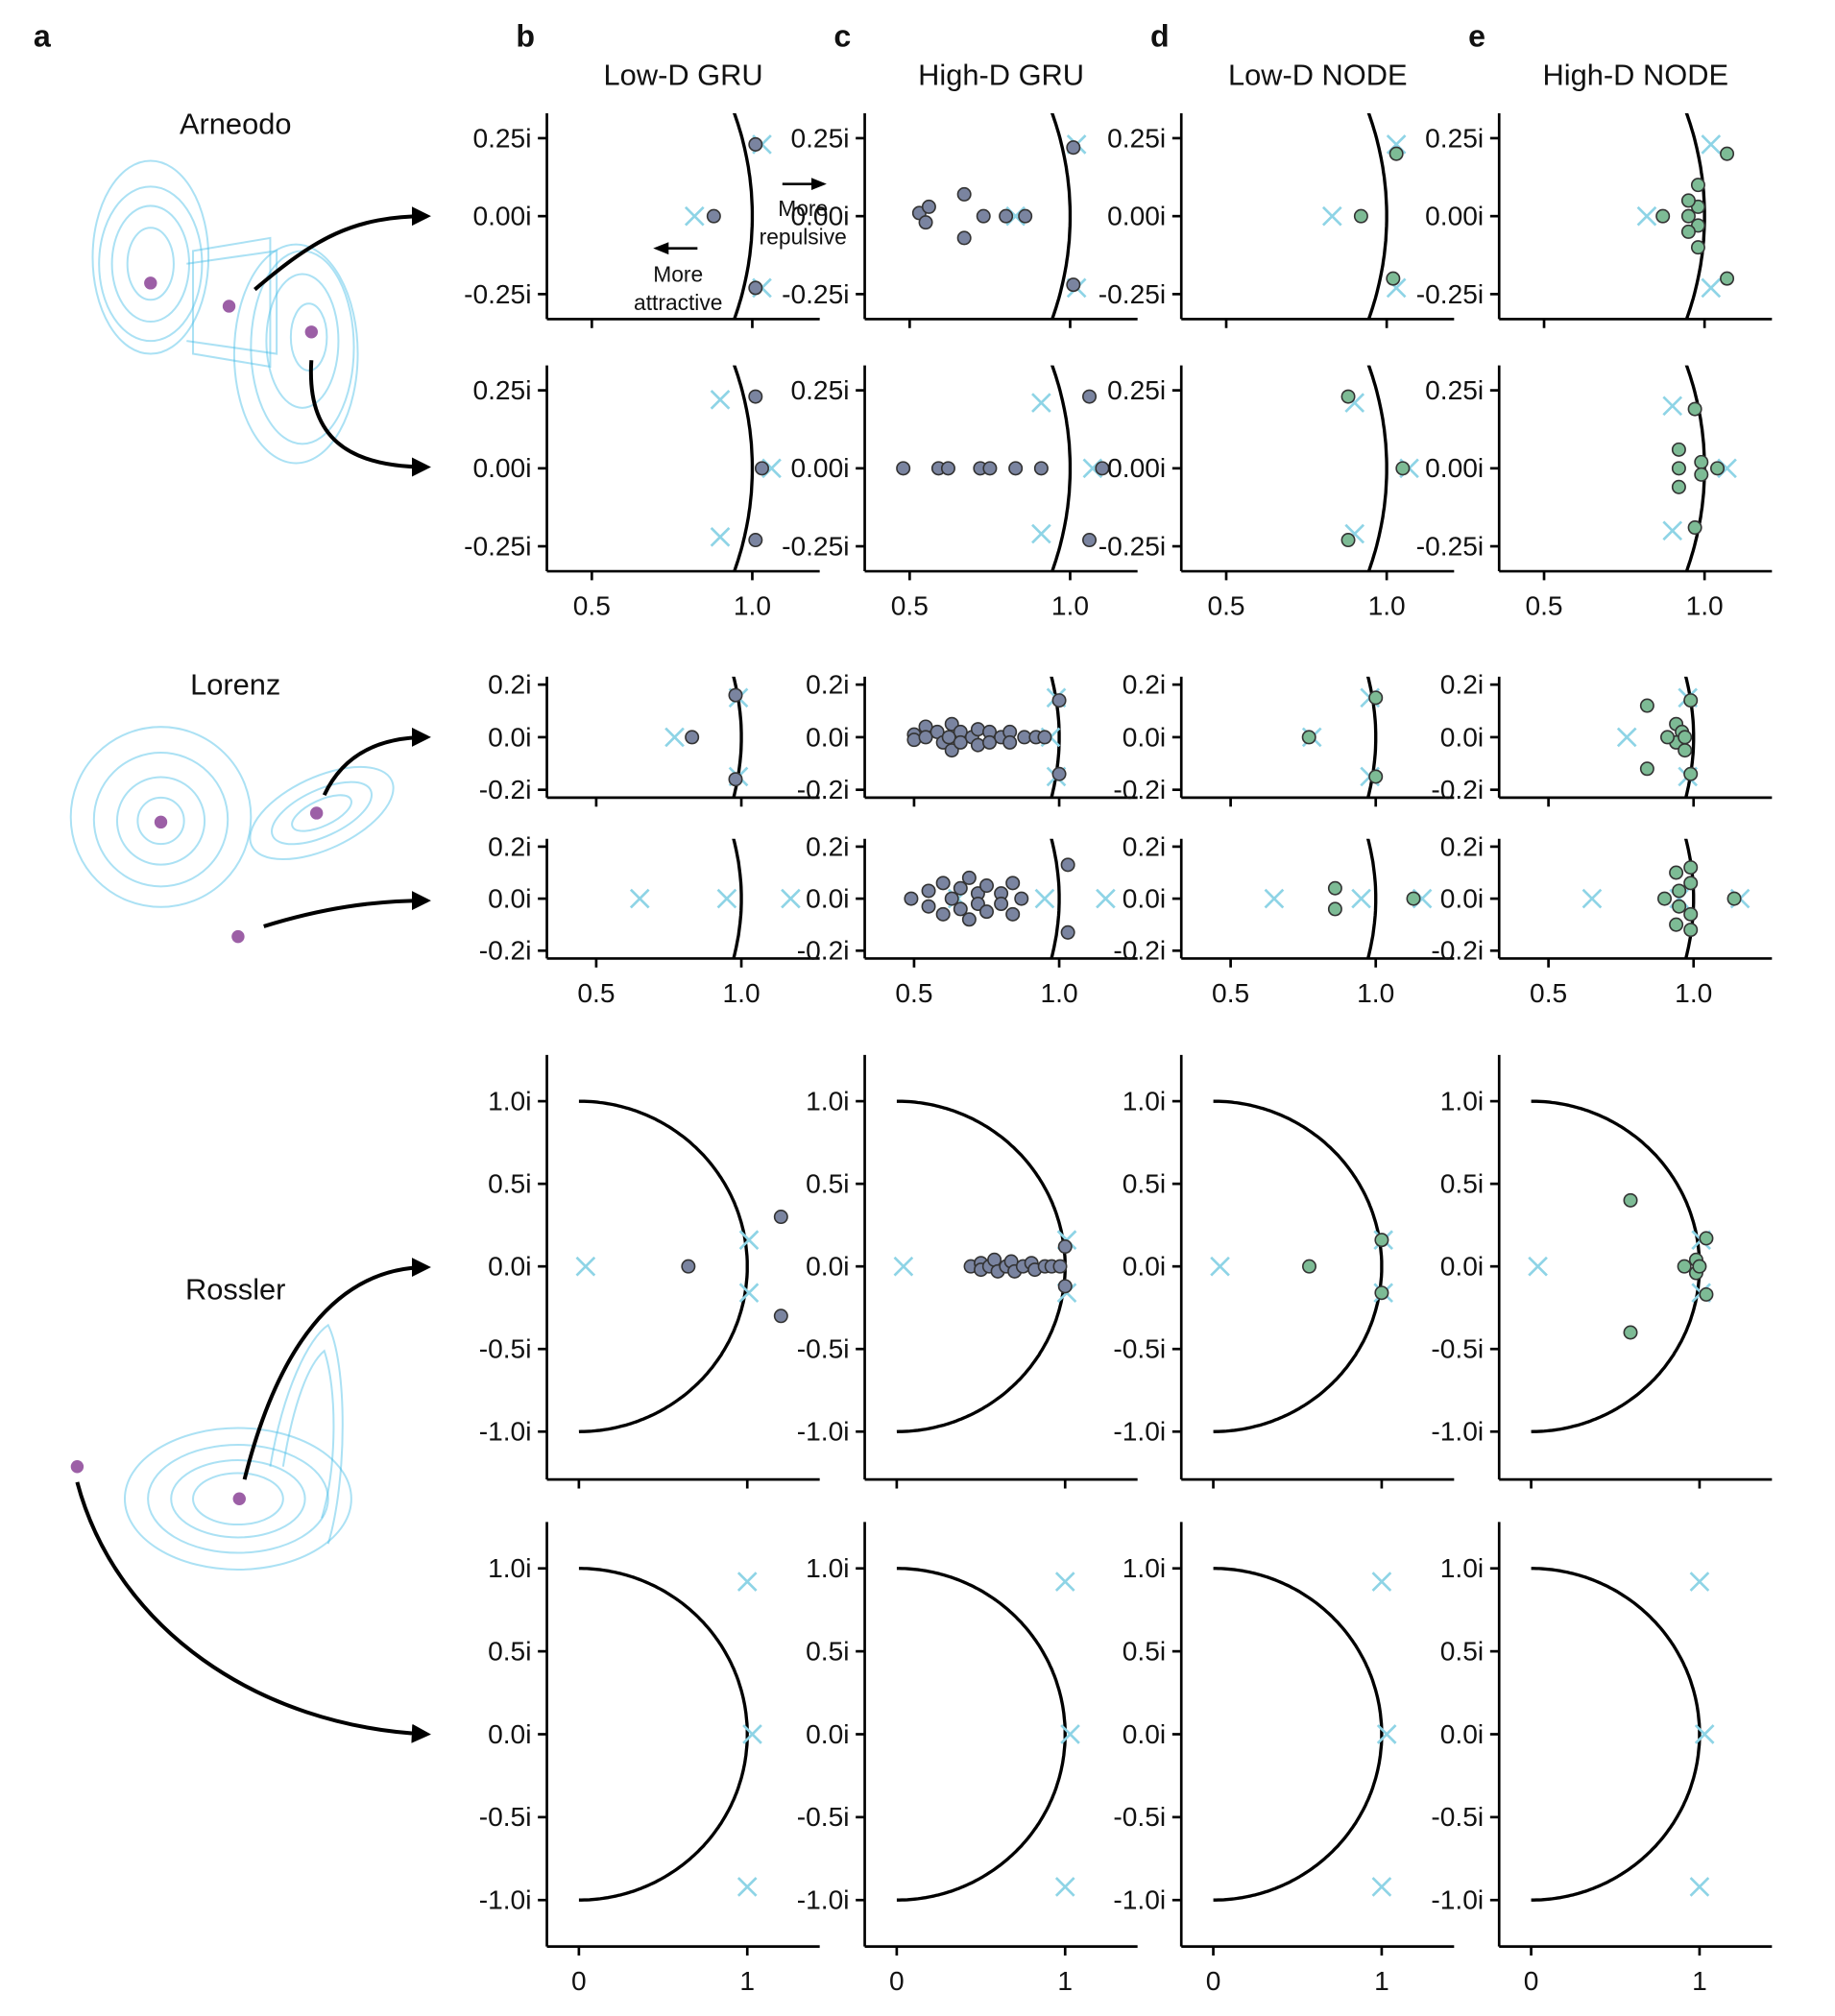  Describe the element at coordinates (803, 237) in the screenshot. I see `annotation: repulsive` at that location.